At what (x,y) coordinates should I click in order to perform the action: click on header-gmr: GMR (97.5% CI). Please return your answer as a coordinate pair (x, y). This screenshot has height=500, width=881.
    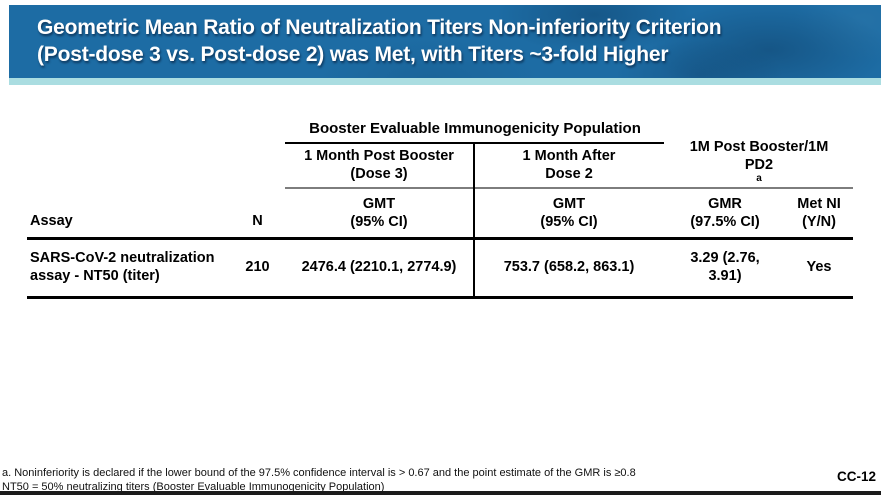
    Looking at the image, I should click on (725, 213).